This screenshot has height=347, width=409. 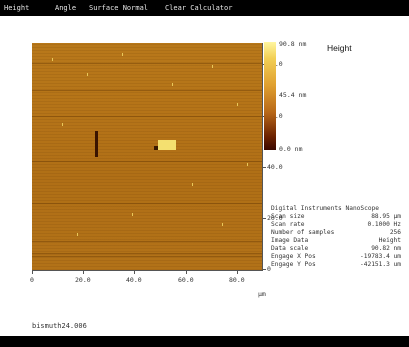 What do you see at coordinates (119, 8) in the screenshot?
I see `menu-surface-normal: Surface Normal` at bounding box center [119, 8].